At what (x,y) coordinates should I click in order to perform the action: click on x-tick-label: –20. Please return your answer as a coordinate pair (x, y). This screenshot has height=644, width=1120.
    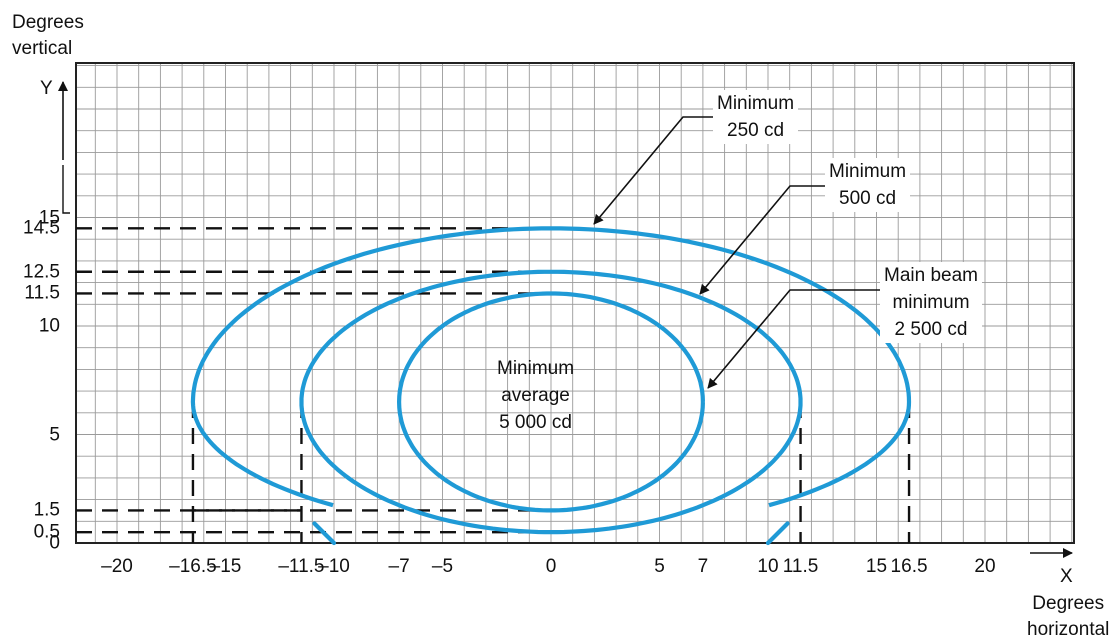
    Looking at the image, I should click on (117, 566).